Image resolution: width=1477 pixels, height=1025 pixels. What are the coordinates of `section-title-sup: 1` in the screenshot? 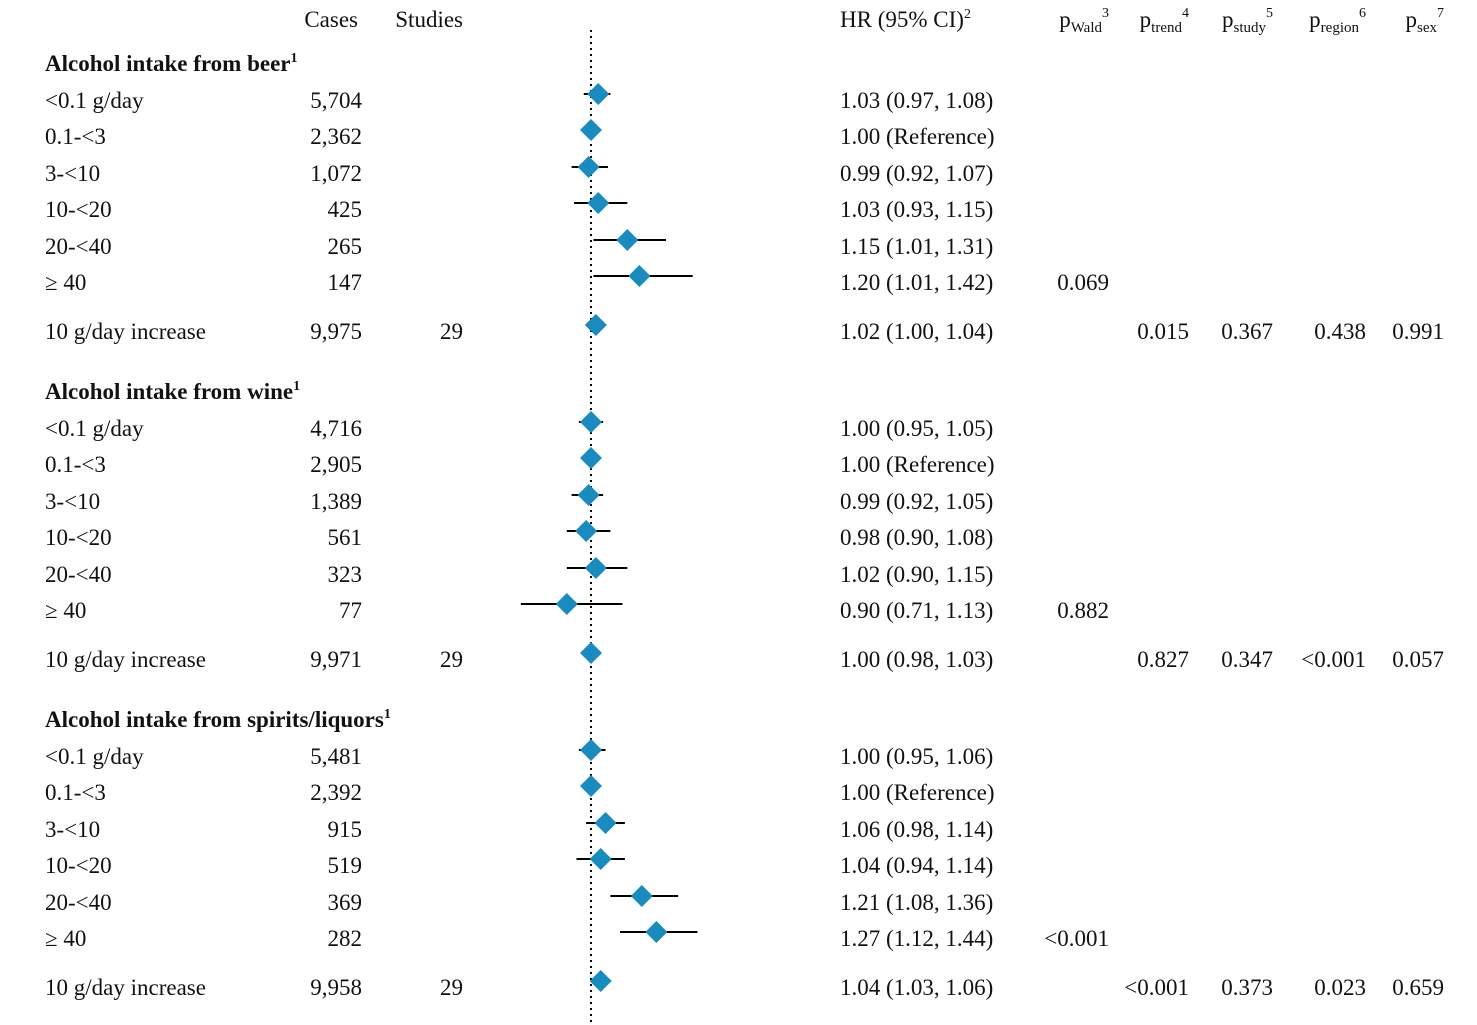 It's located at (296, 386).